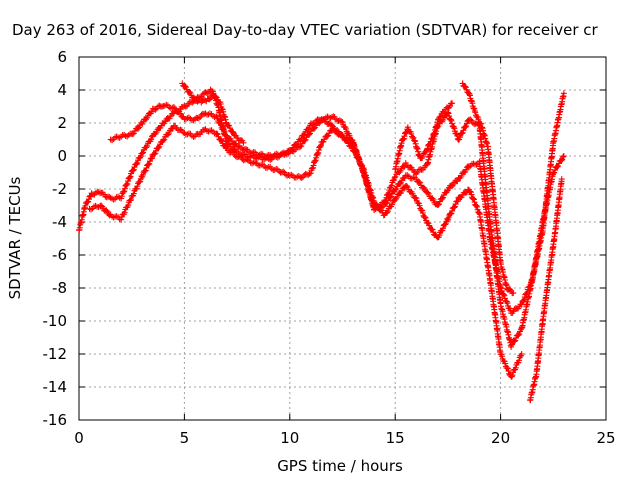 The height and width of the screenshot is (480, 640). Describe the element at coordinates (59, 288) in the screenshot. I see `y-tick-label: -8` at that location.